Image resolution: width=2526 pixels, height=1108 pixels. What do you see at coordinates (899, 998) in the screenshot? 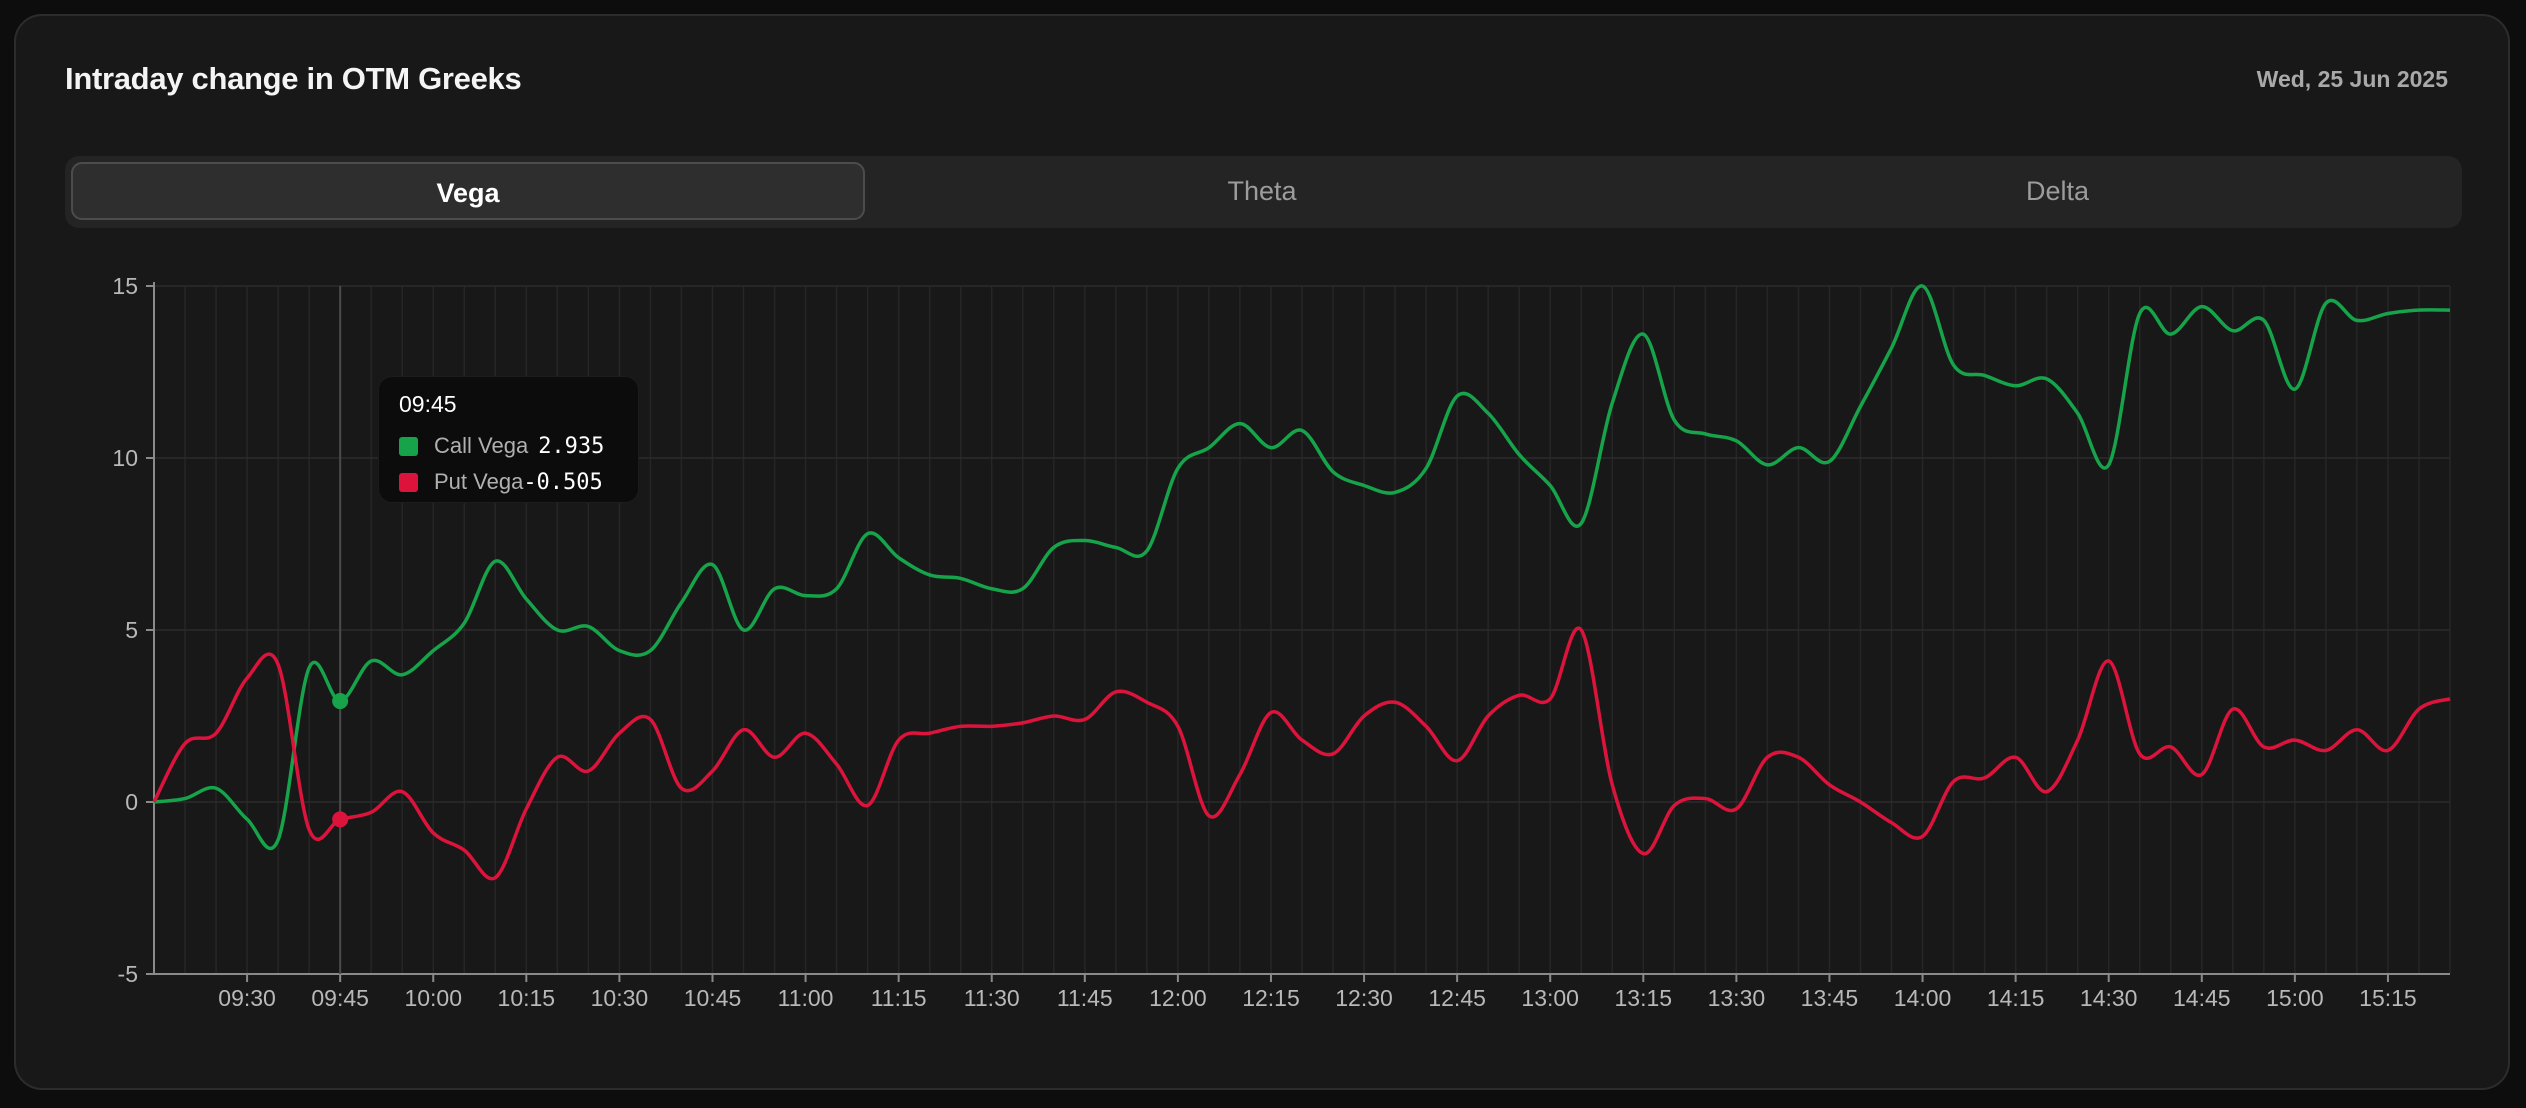
I see `x-tick-label: 11:15` at bounding box center [899, 998].